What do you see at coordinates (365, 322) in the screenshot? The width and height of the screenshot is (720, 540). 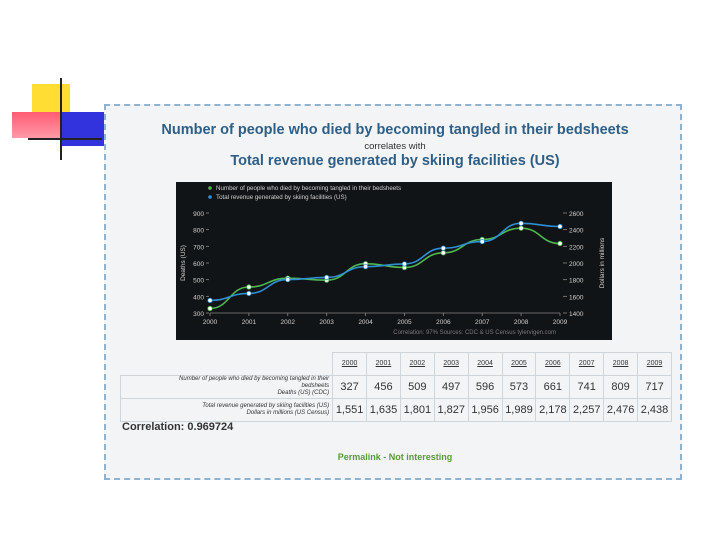 I see `x-tick-label: 2004` at bounding box center [365, 322].